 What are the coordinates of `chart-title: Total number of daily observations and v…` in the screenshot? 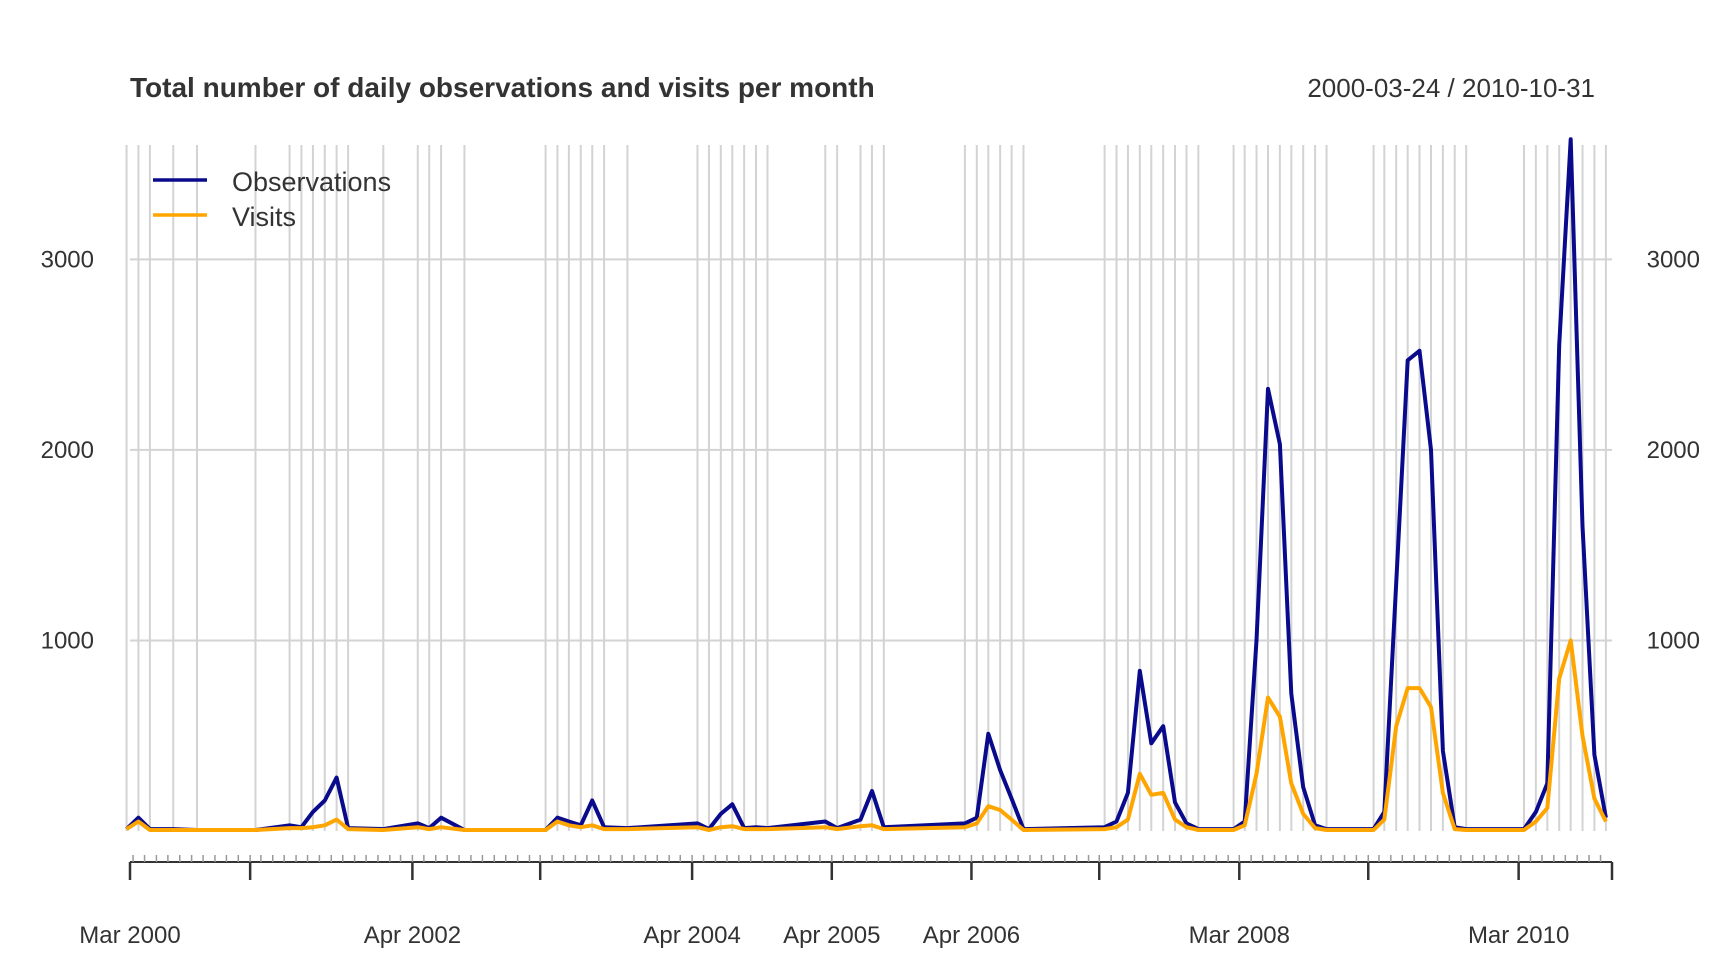 It's located at (502, 87).